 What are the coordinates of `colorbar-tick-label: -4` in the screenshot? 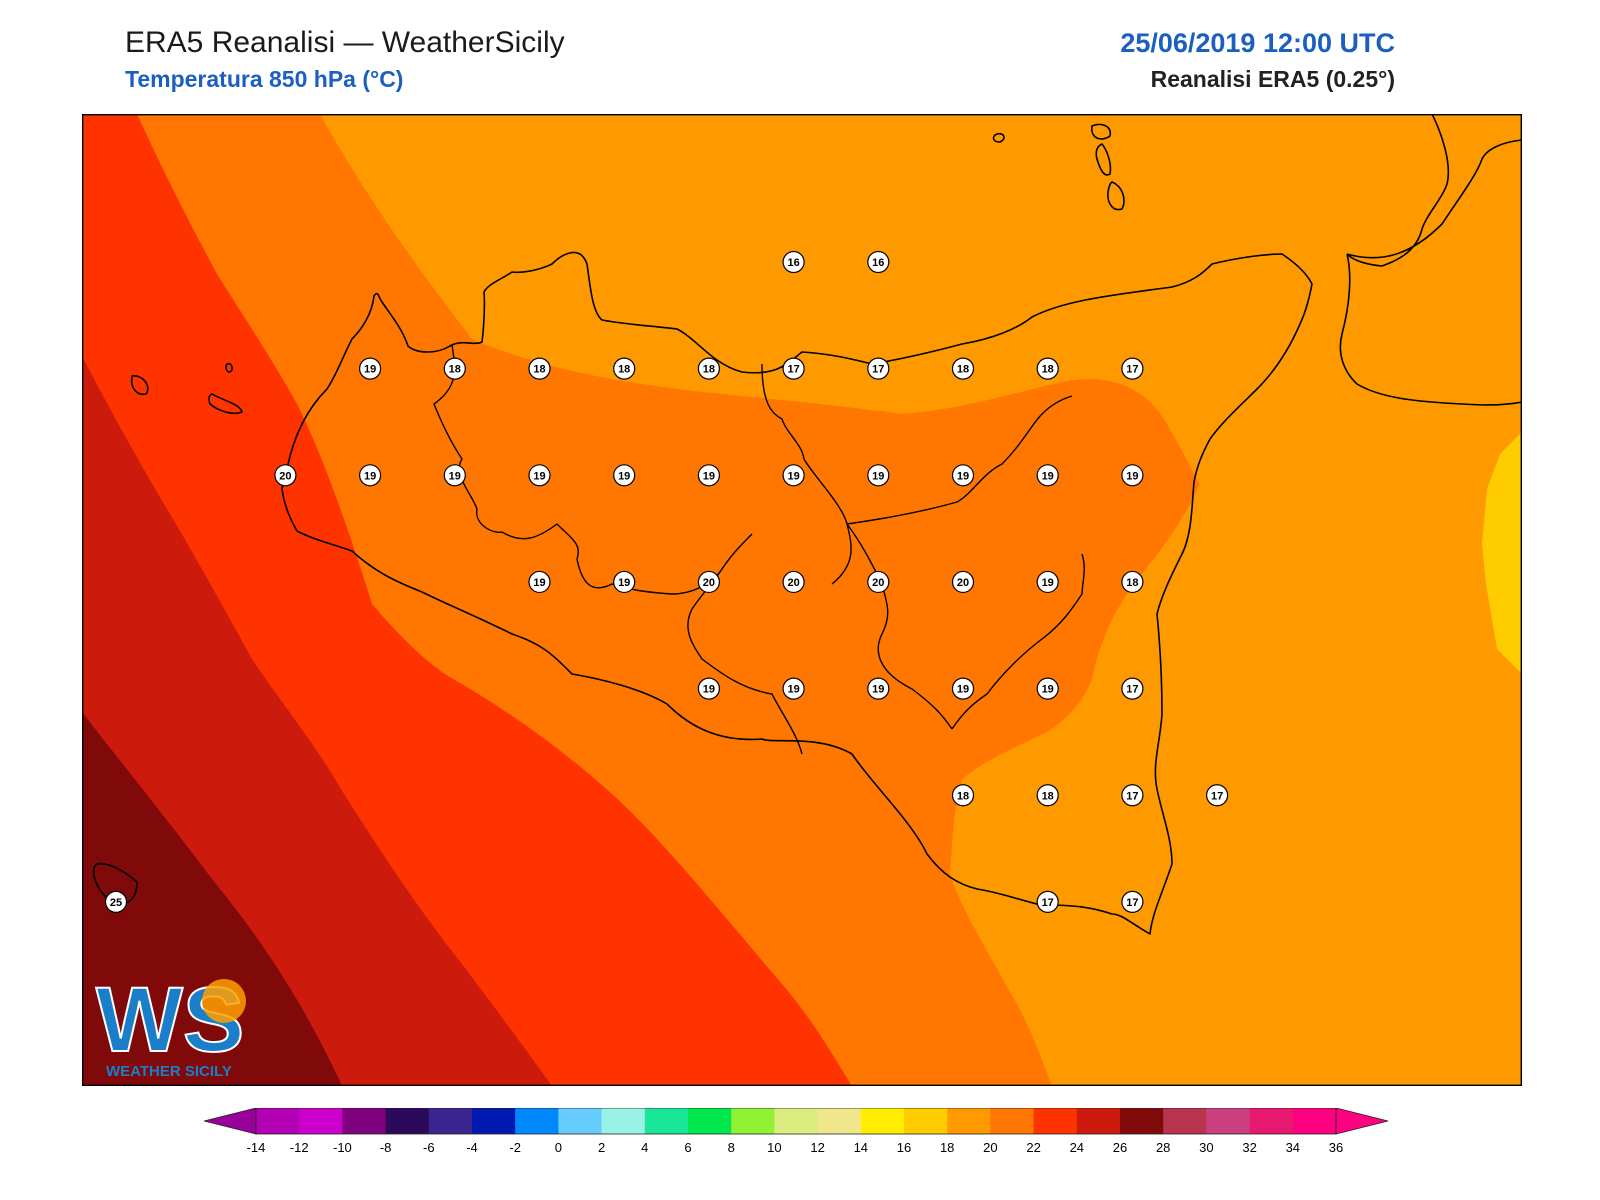 It's located at (472, 1147).